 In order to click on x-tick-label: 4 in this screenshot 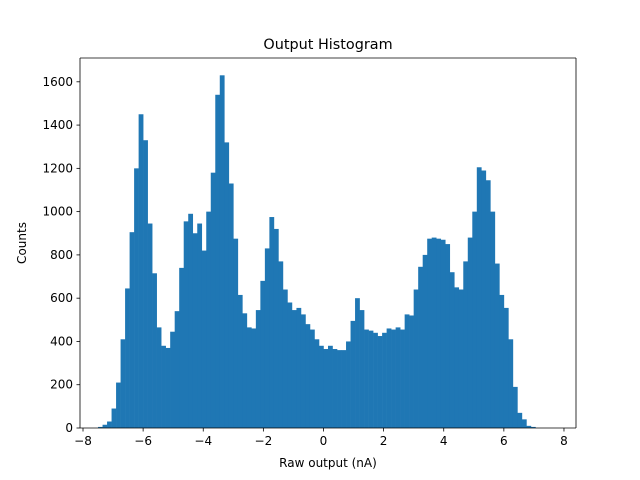, I will do `click(444, 441)`.